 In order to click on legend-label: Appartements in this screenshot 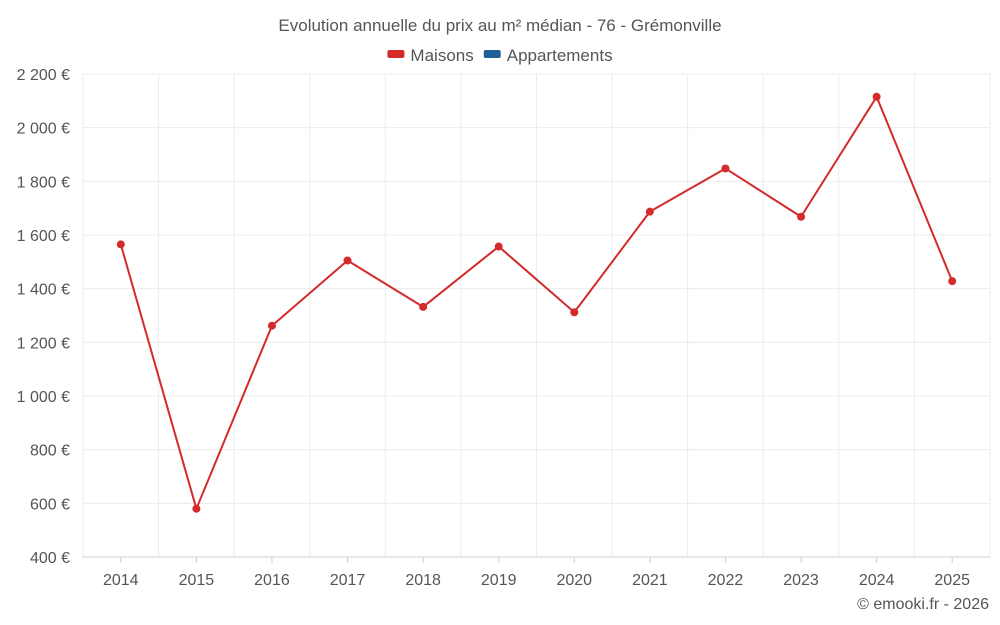, I will do `click(560, 55)`.